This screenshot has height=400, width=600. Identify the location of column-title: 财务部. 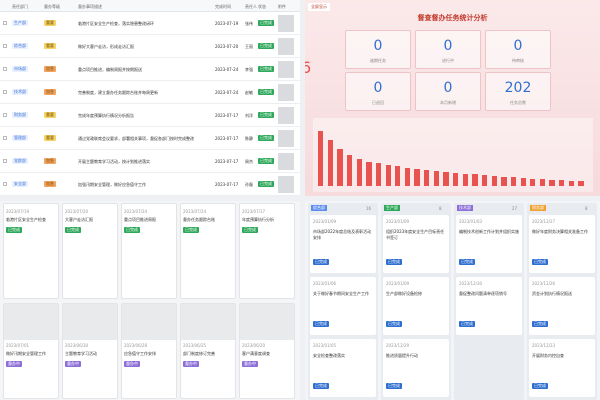
(538, 208).